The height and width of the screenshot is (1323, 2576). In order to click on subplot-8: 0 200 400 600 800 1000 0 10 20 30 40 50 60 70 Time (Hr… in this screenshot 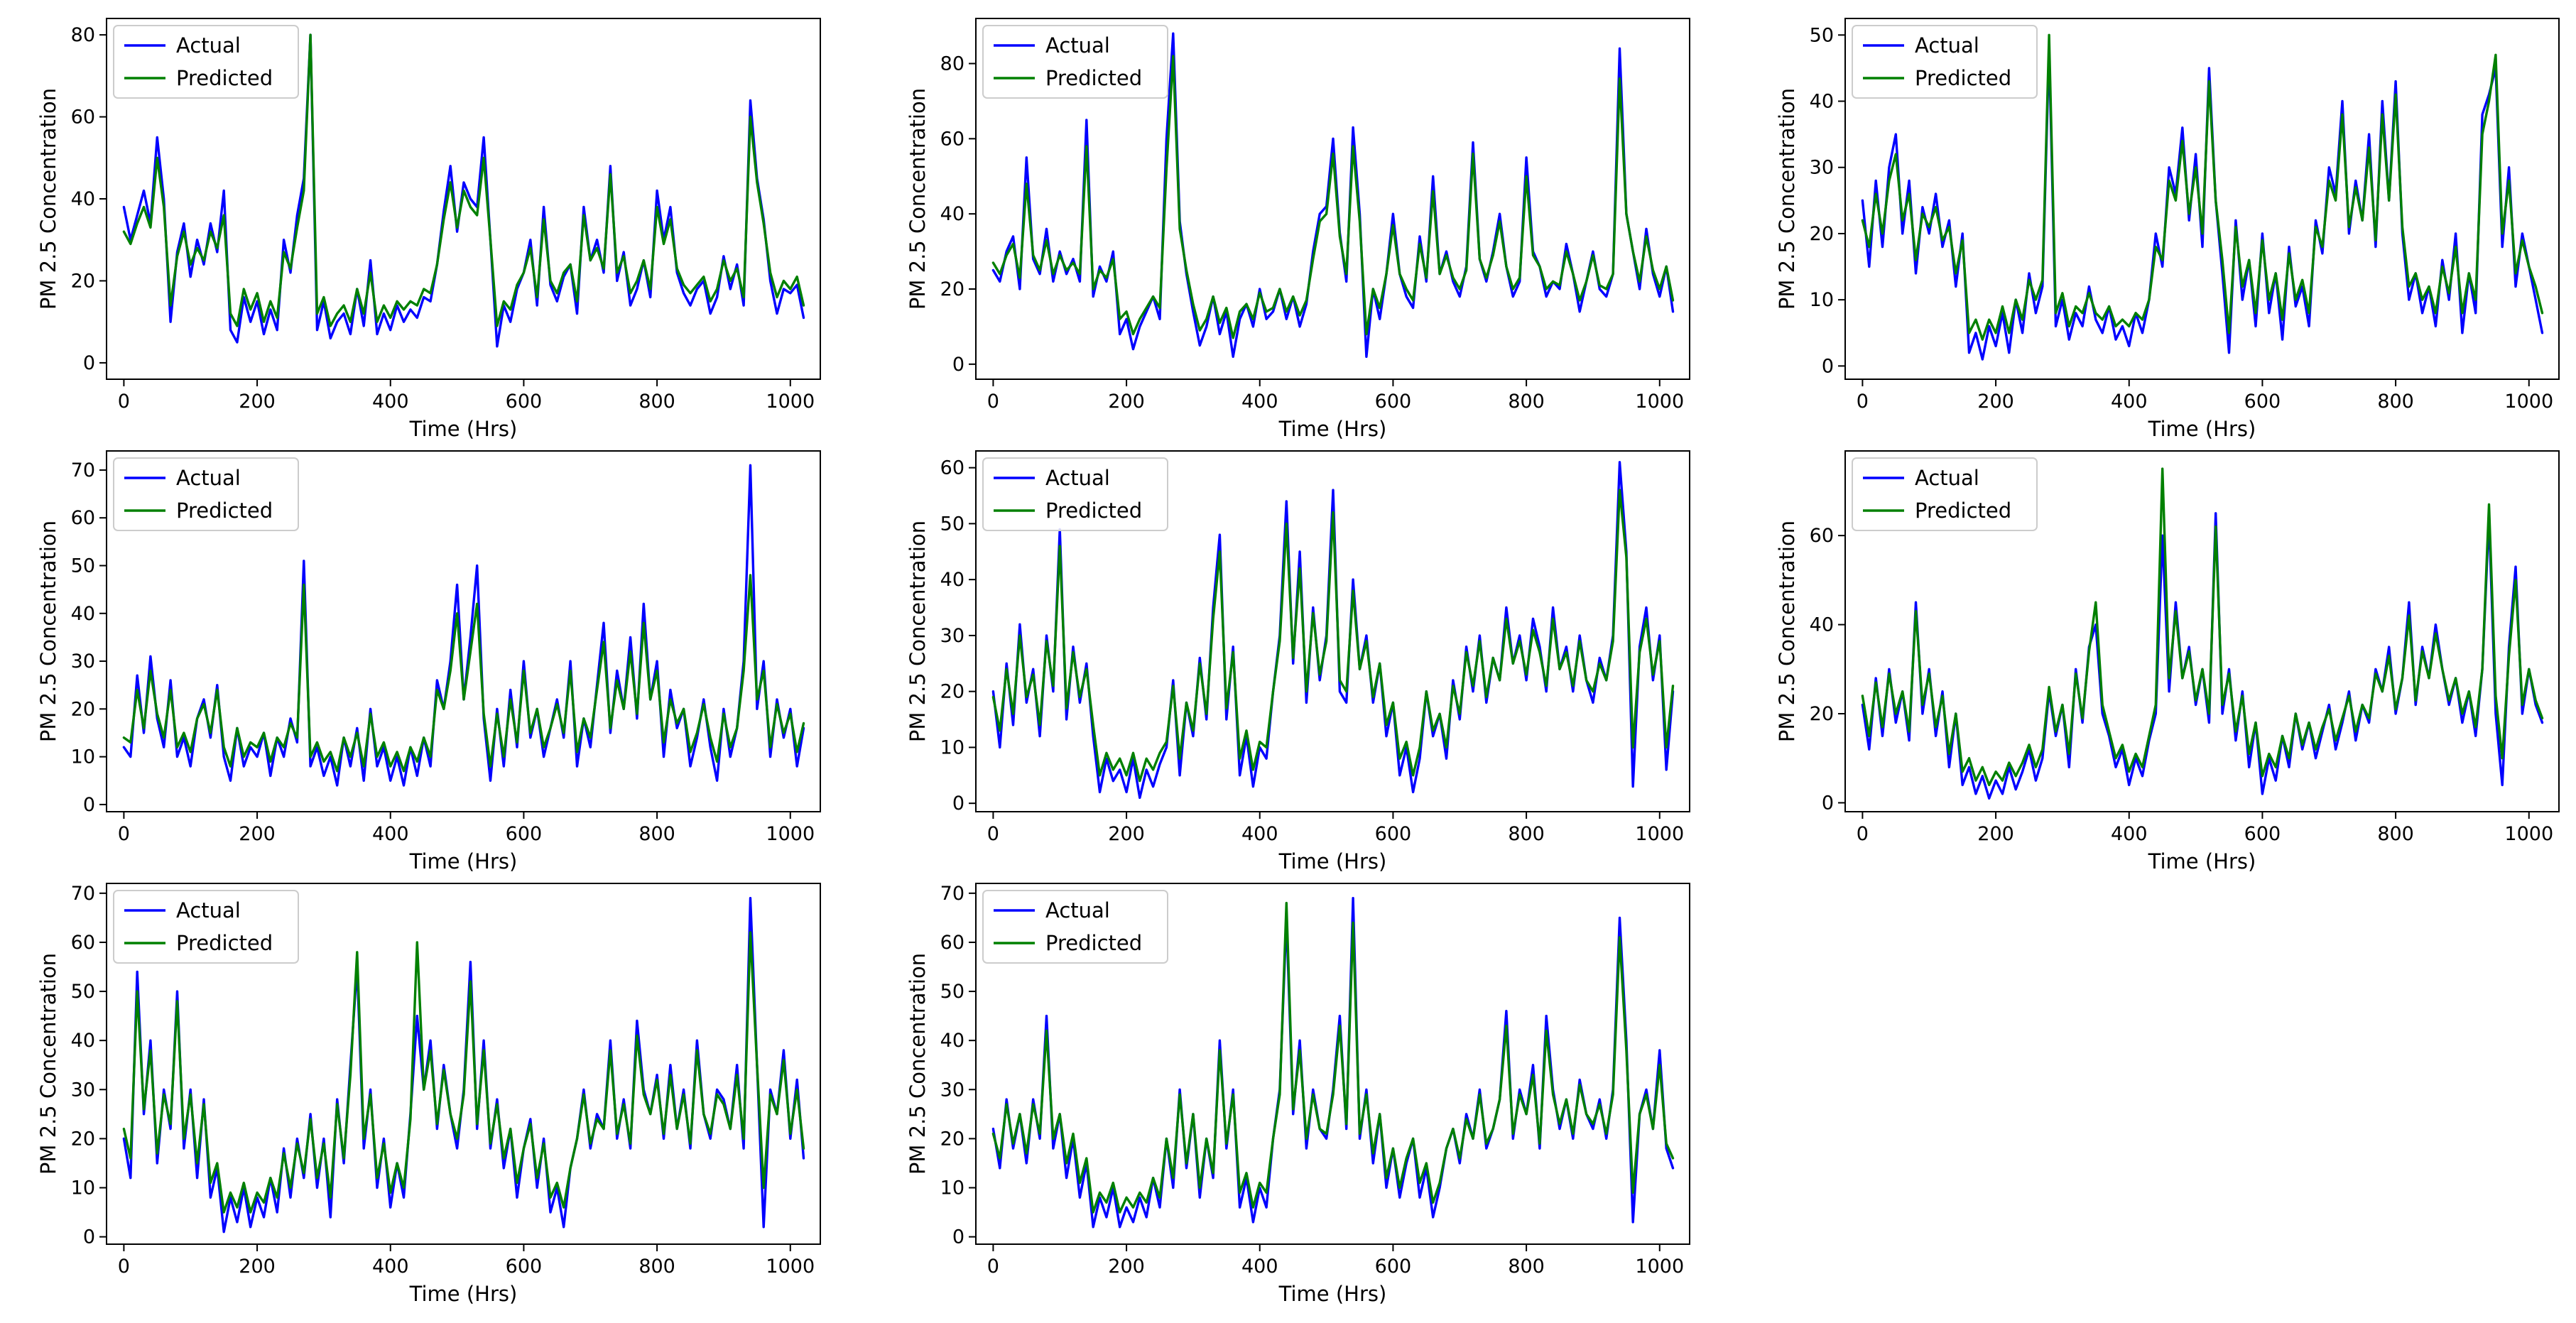, I will do `click(1298, 1094)`.